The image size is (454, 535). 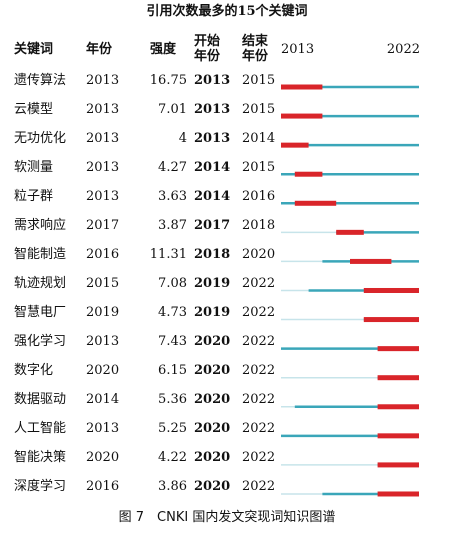 What do you see at coordinates (172, 342) in the screenshot?
I see `strength: 7.43` at bounding box center [172, 342].